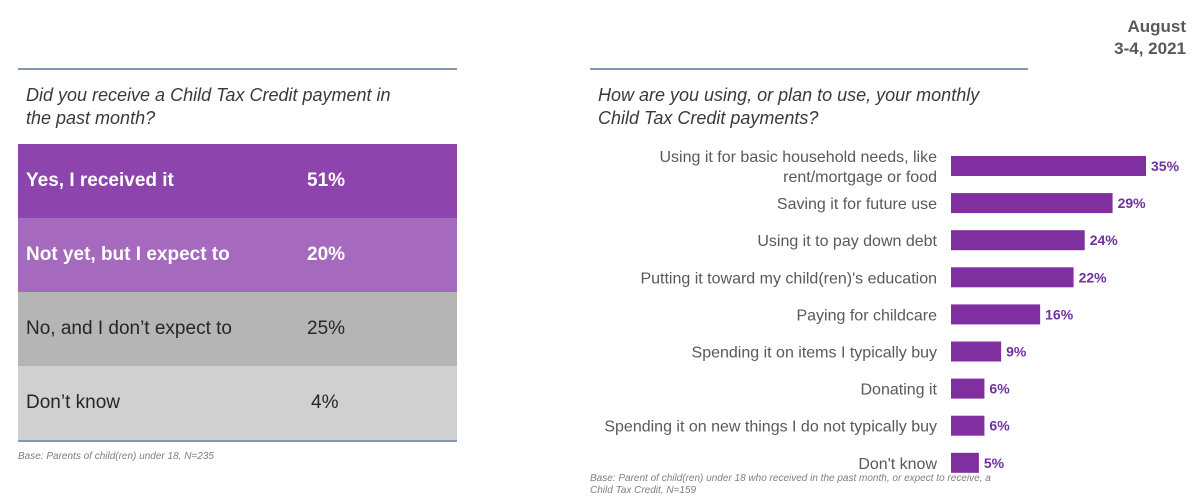  Describe the element at coordinates (237, 255) in the screenshot. I see `table-row: Not yet, but I expect to 20%` at that location.